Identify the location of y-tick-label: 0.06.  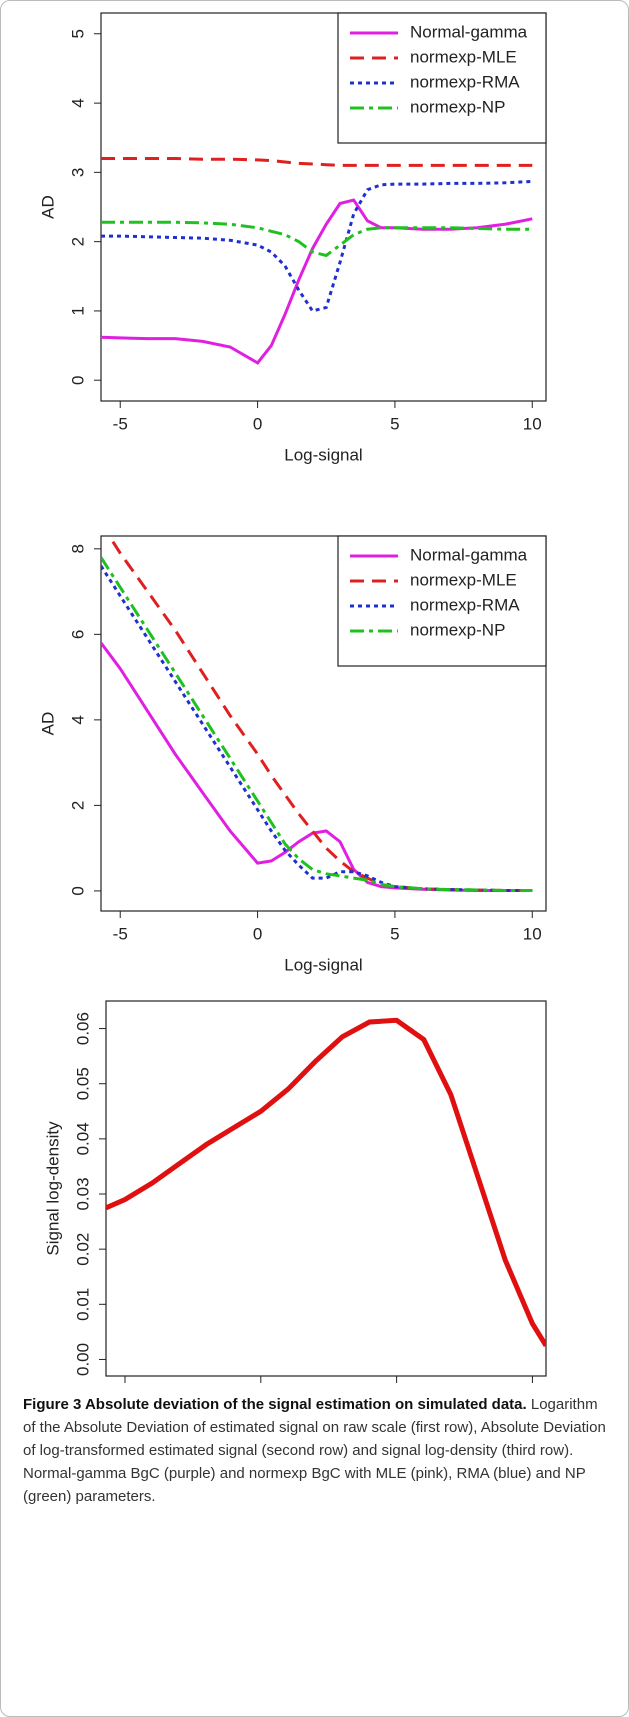
(82, 1028).